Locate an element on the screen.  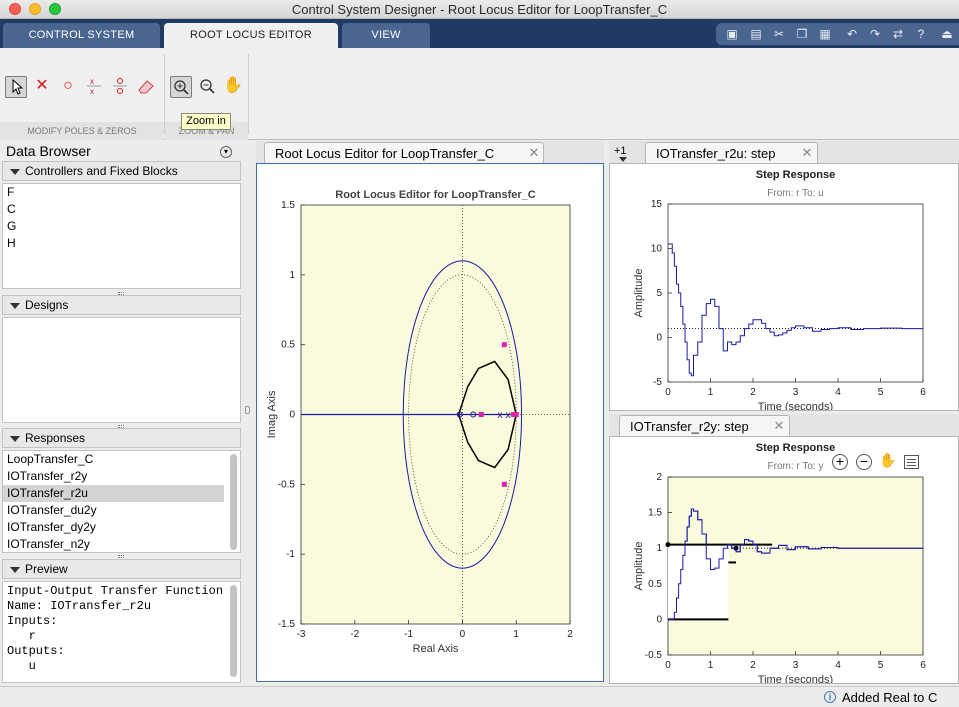
data-tips-icon is located at coordinates (911, 462).